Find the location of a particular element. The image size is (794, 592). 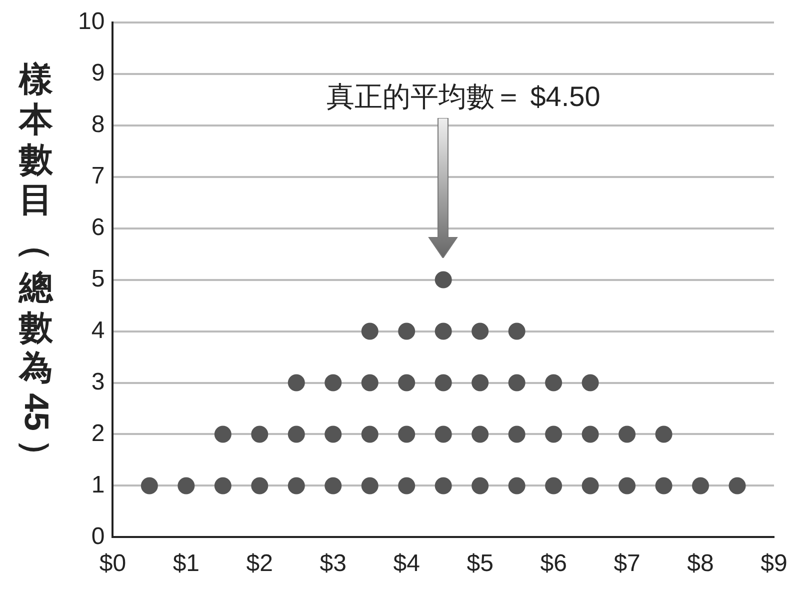

x-tick-label: $0 is located at coordinates (112, 564).